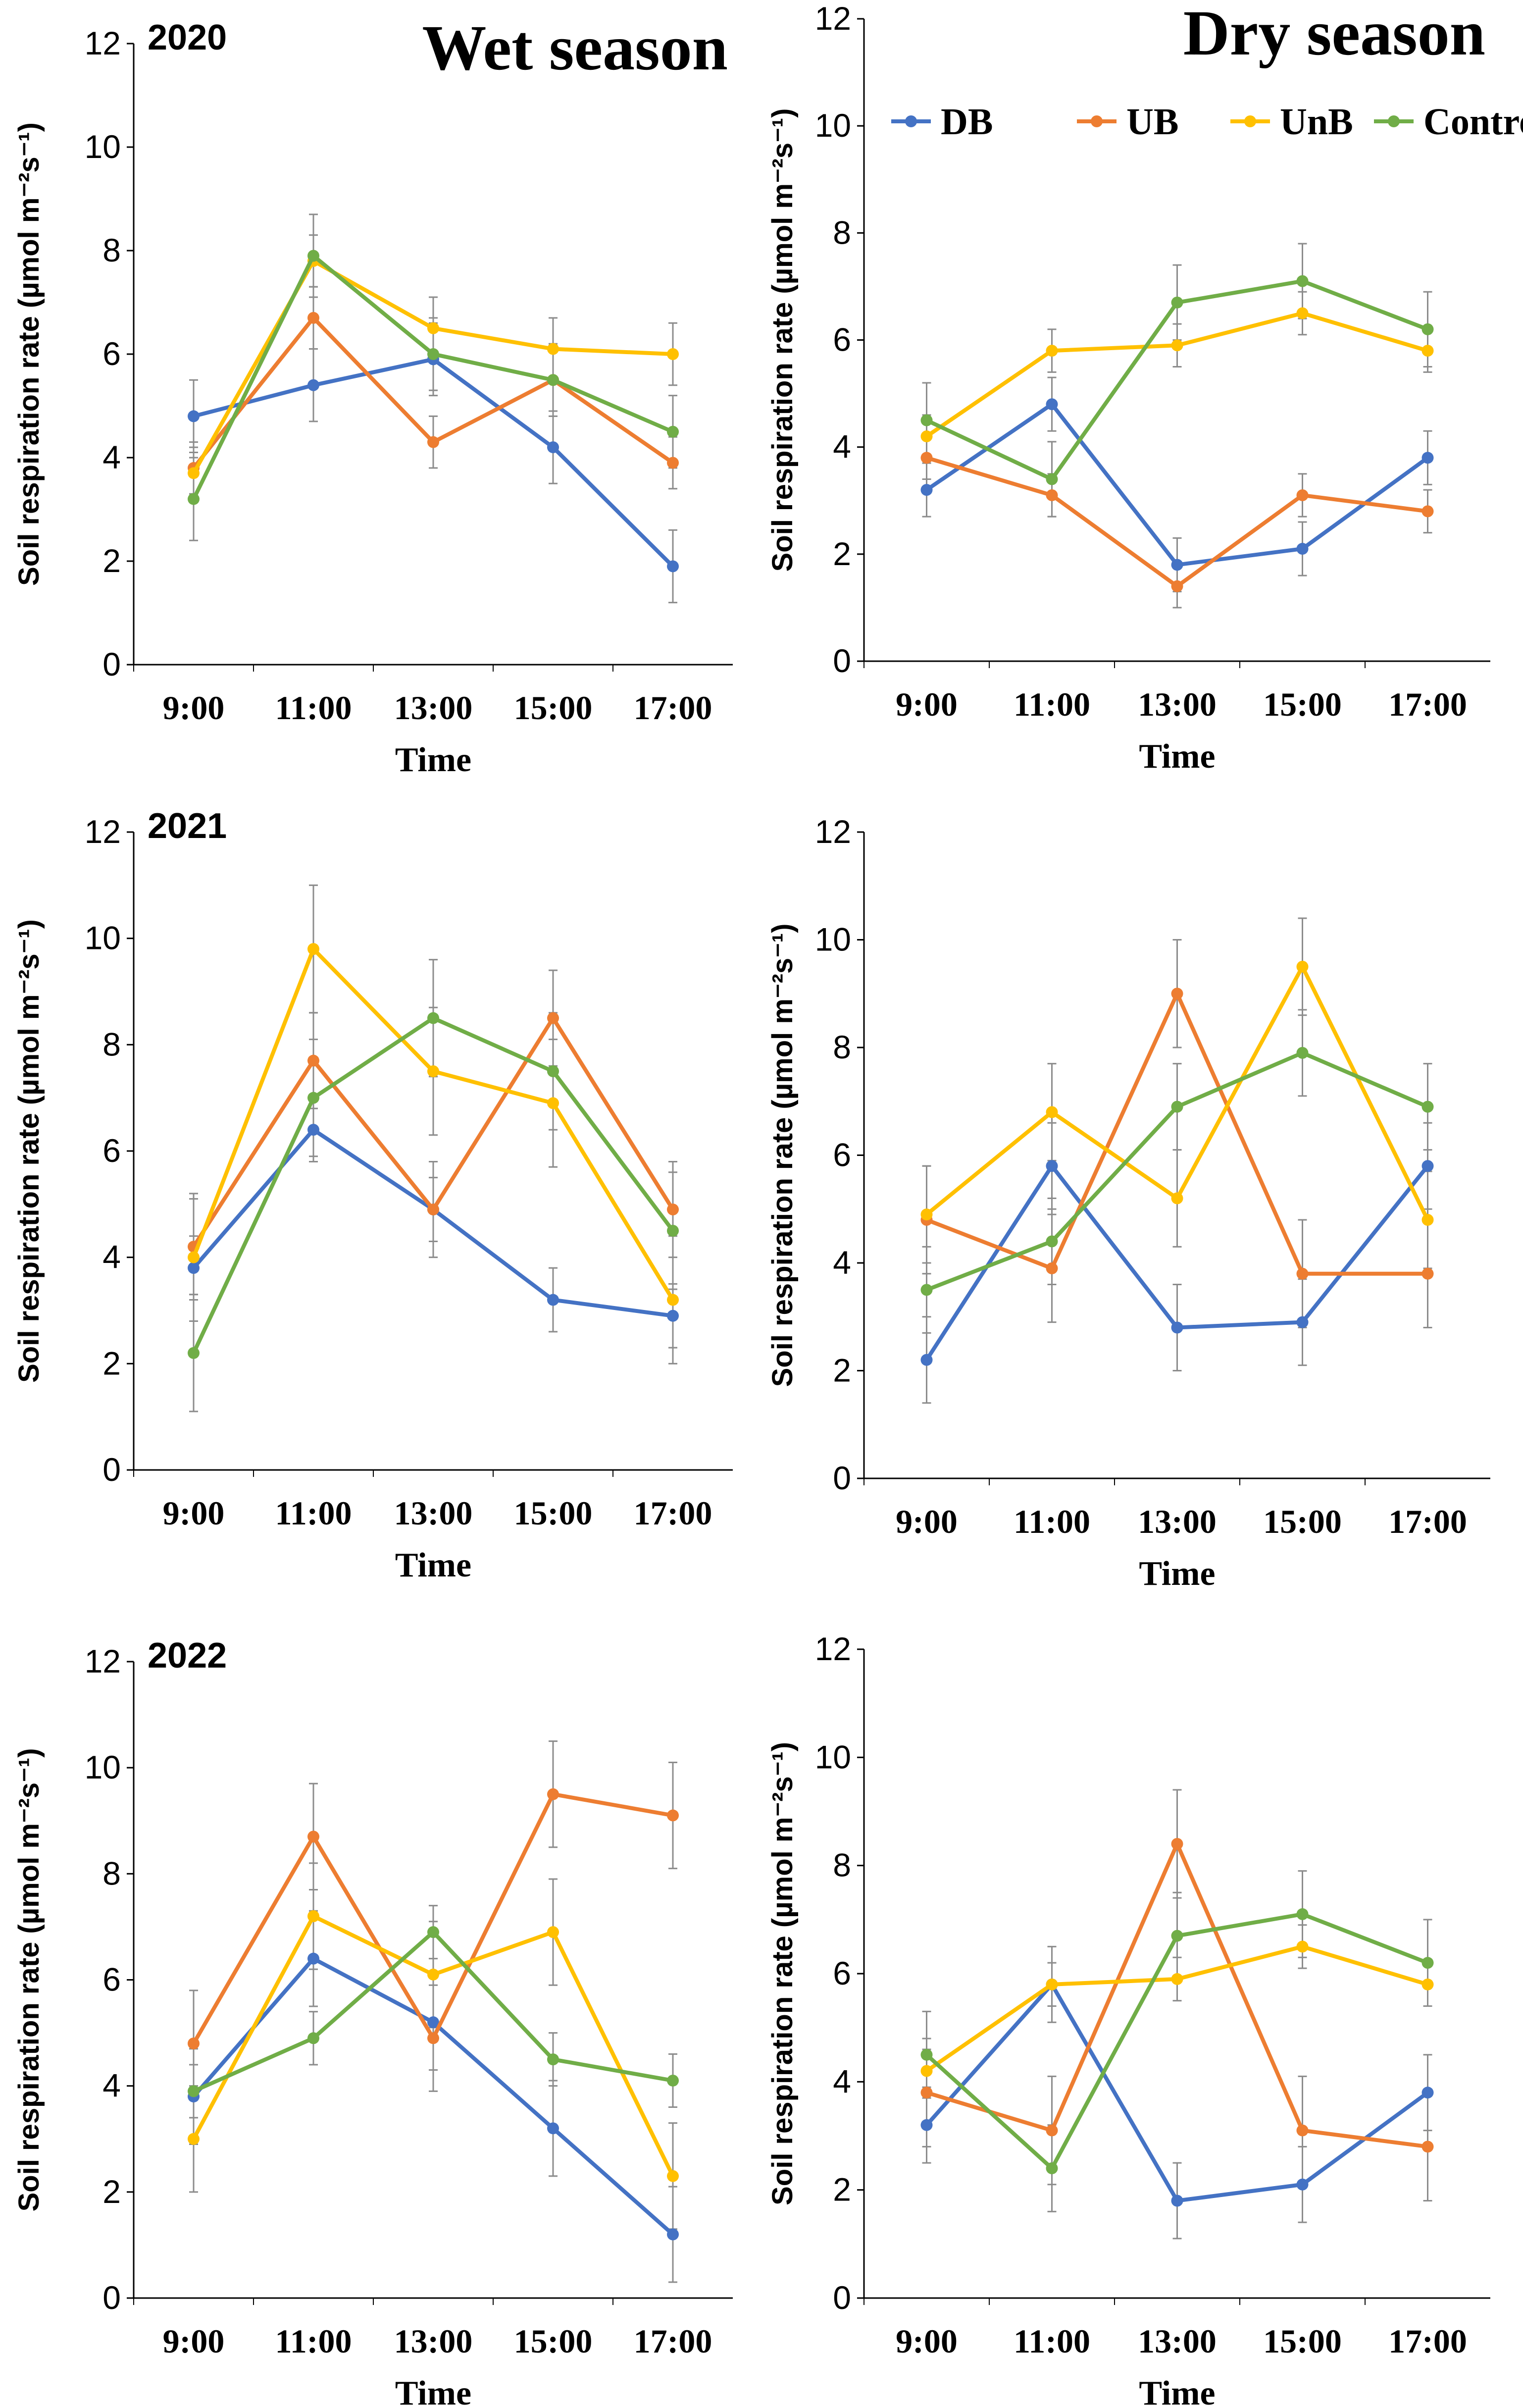  Describe the element at coordinates (187, 38) in the screenshot. I see `year-label: 2020` at that location.